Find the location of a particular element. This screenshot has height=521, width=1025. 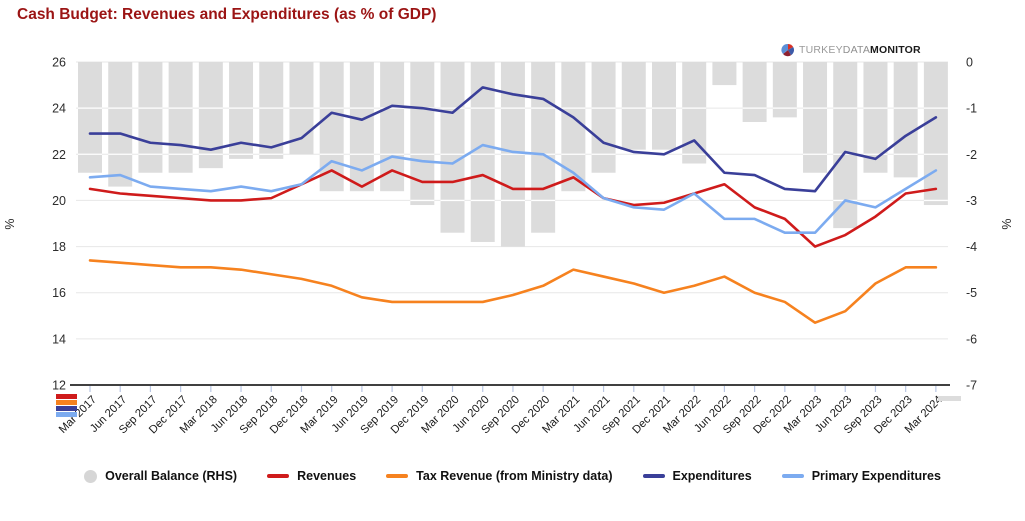

series-color-key-right is located at coordinates (949, 398).